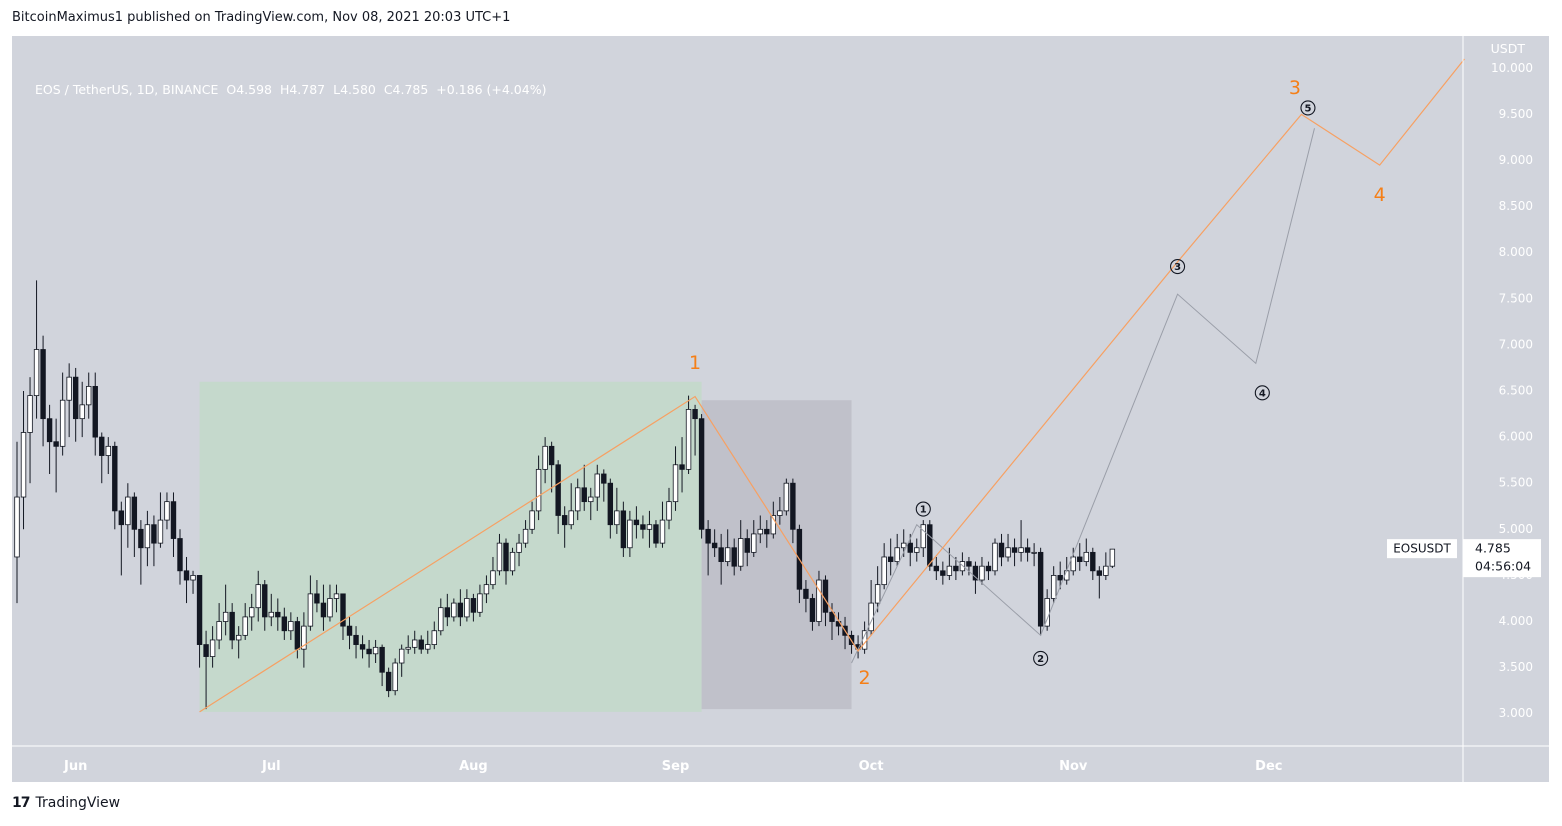 This screenshot has width=1562, height=826. What do you see at coordinates (695, 363) in the screenshot?
I see `wave-label-1: 1` at bounding box center [695, 363].